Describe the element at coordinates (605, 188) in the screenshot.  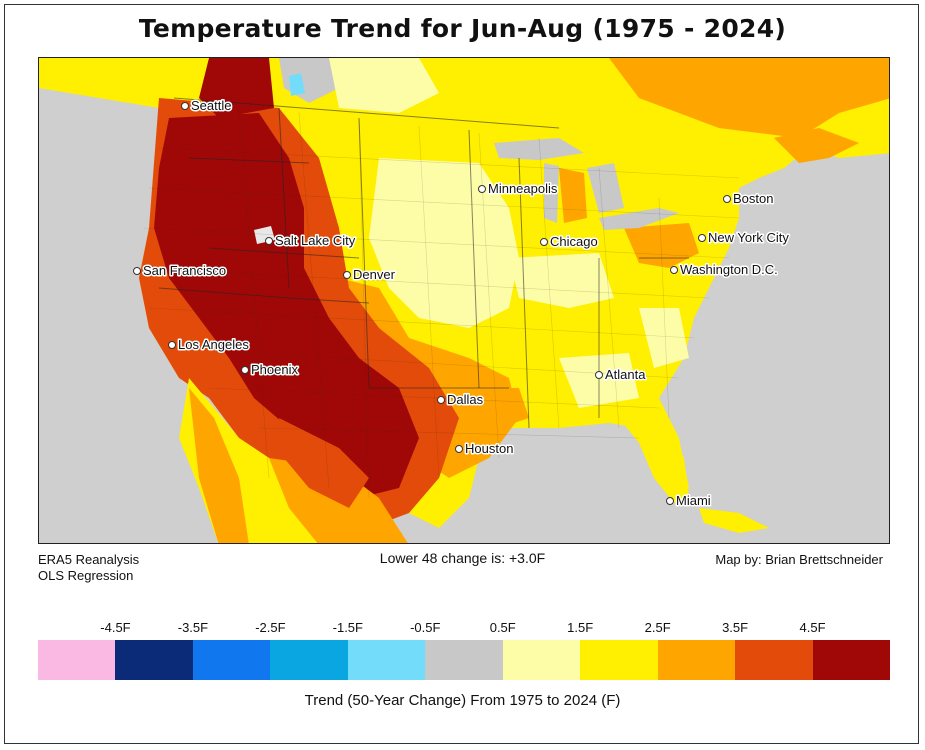
I see `lake-huron` at that location.